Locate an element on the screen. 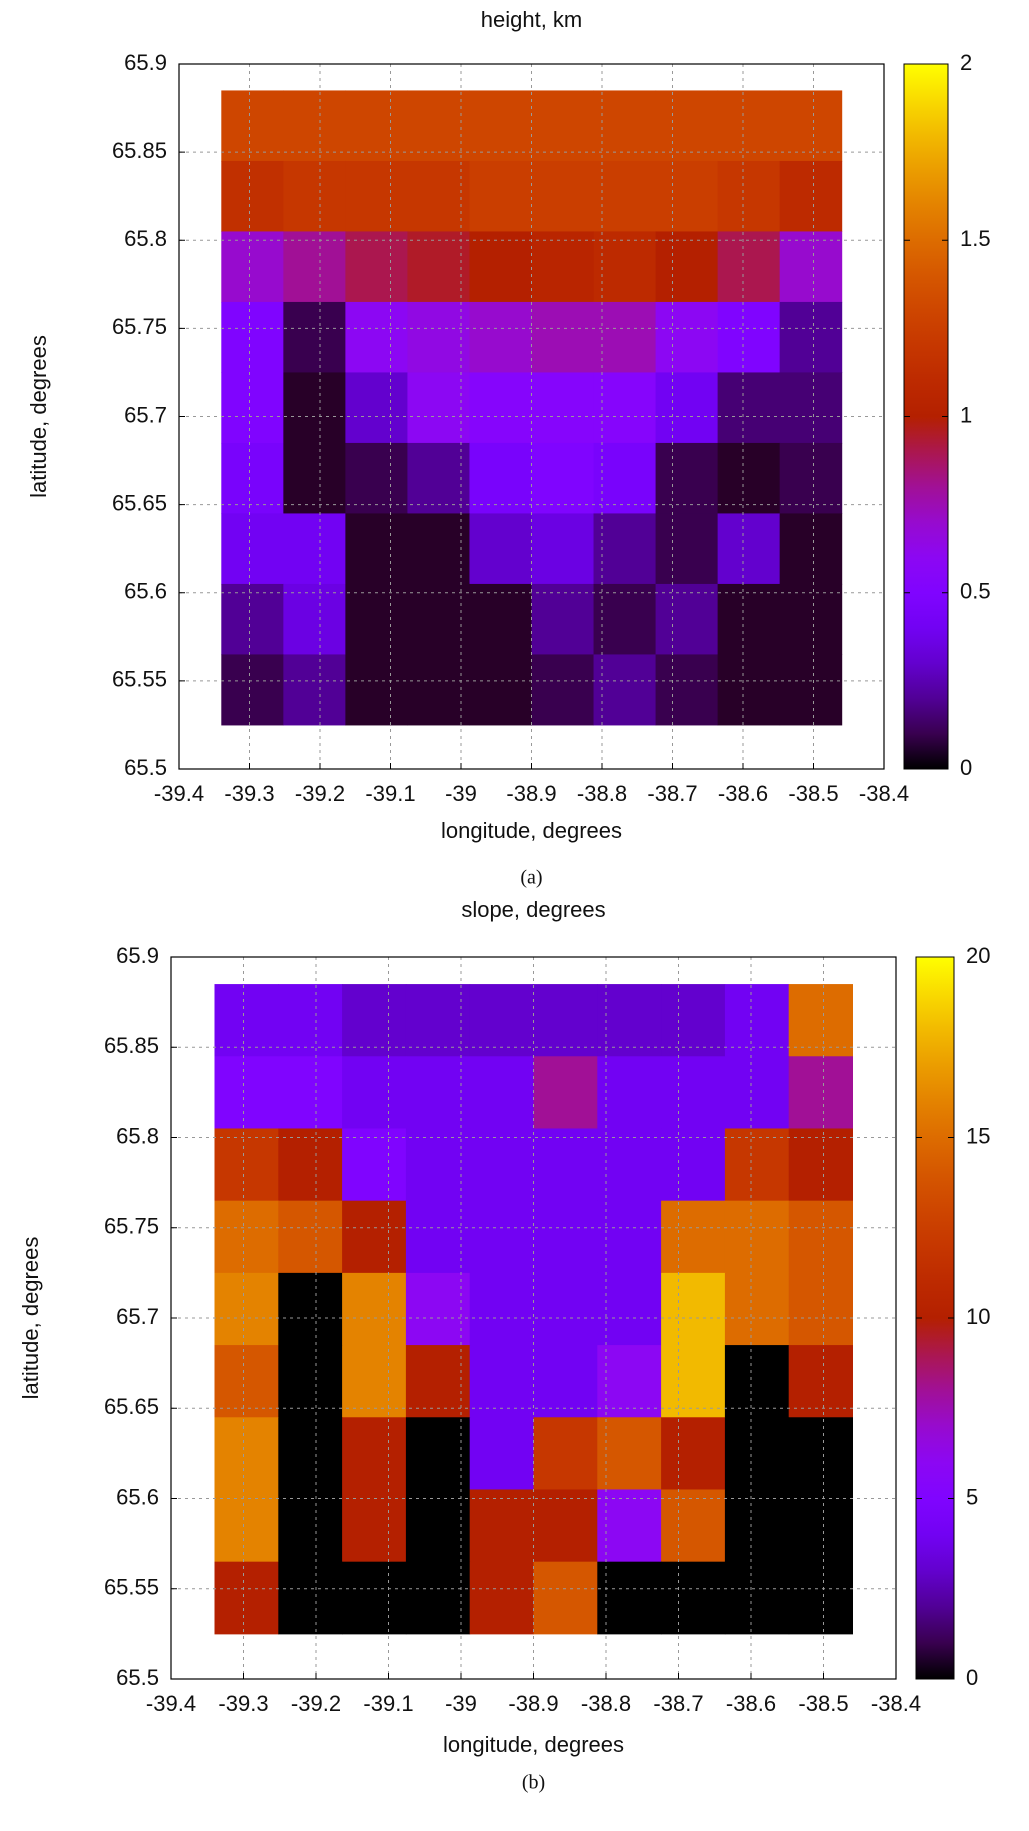 The height and width of the screenshot is (1831, 1029). x-axis-label: longitude, degrees is located at coordinates (531, 830).